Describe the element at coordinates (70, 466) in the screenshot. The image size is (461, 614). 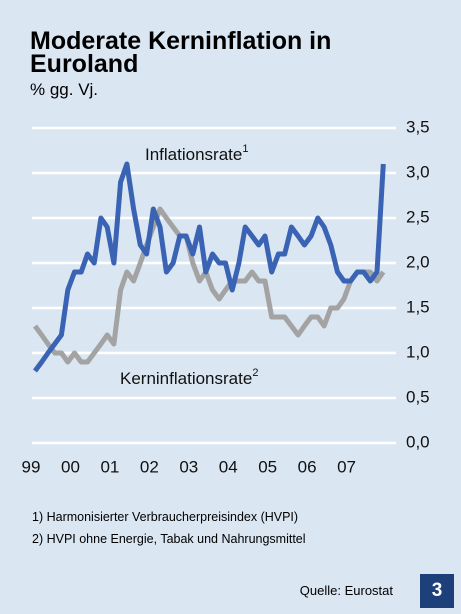
I see `x-tick-label: 00` at that location.